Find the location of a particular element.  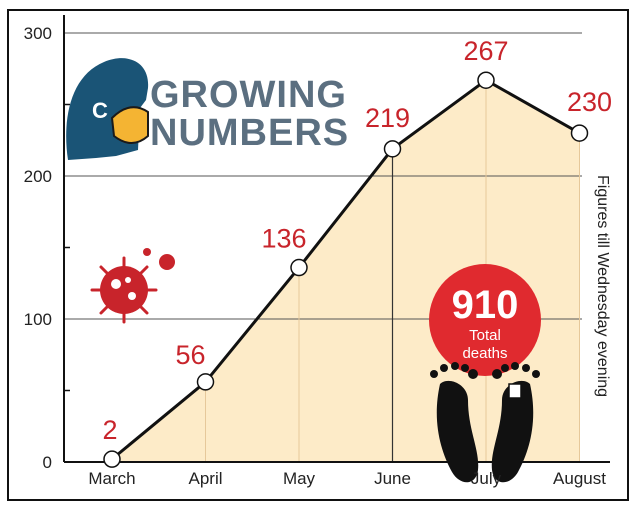

y-tick-label: 100 is located at coordinates (38, 319).